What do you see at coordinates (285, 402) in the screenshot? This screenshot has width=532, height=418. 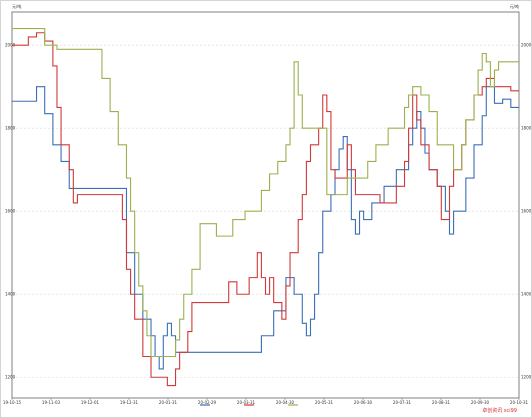 I see `x-tick-label: 20-04-30` at bounding box center [285, 402].